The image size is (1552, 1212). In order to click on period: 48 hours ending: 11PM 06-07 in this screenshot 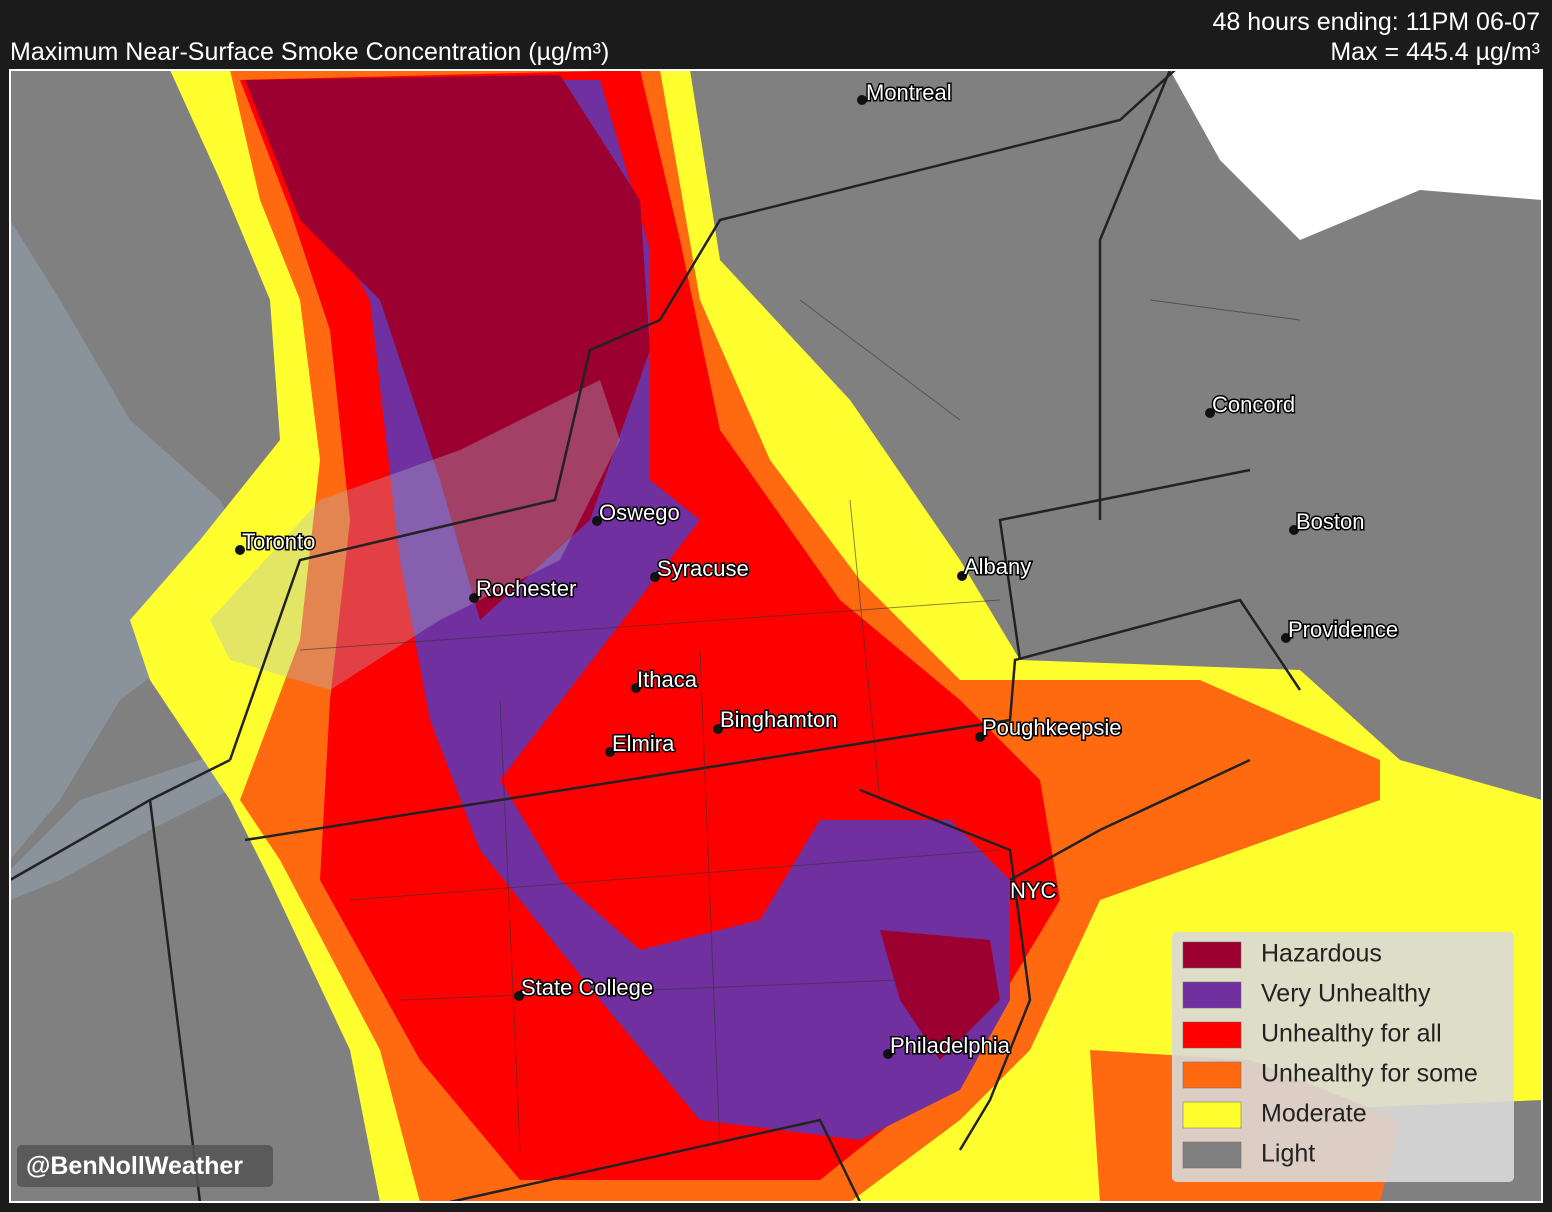, I will do `click(1376, 22)`.